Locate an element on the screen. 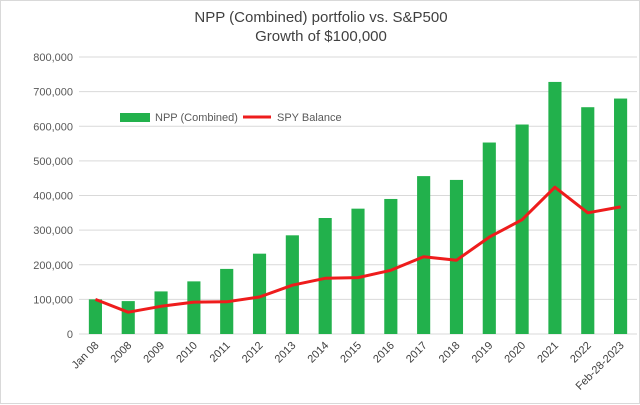  x-tick-label: 2016 is located at coordinates (384, 353).